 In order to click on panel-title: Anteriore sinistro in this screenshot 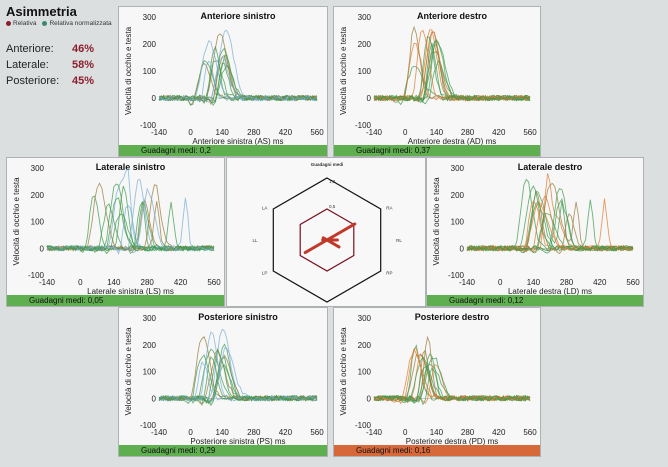, I will do `click(238, 16)`.